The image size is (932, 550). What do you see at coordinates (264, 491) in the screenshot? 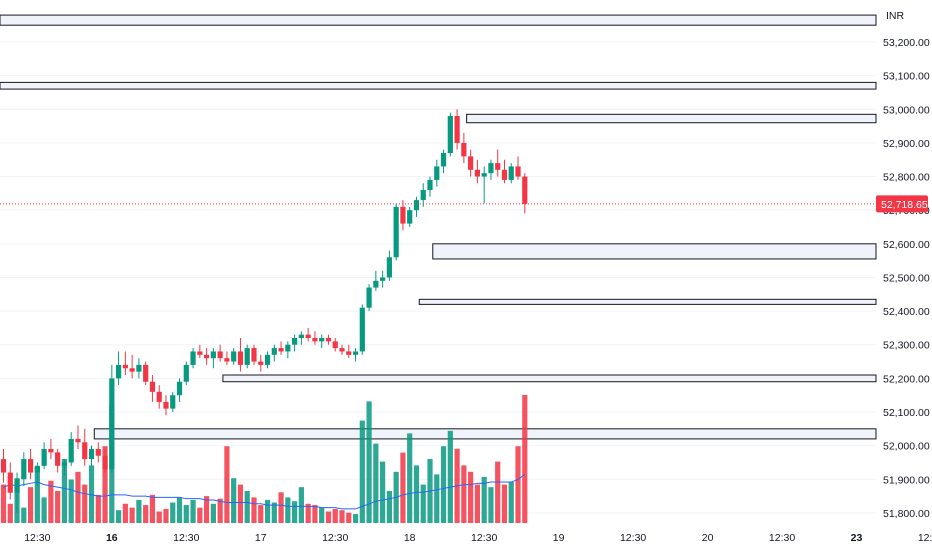
I see `volume-ma-line` at bounding box center [264, 491].